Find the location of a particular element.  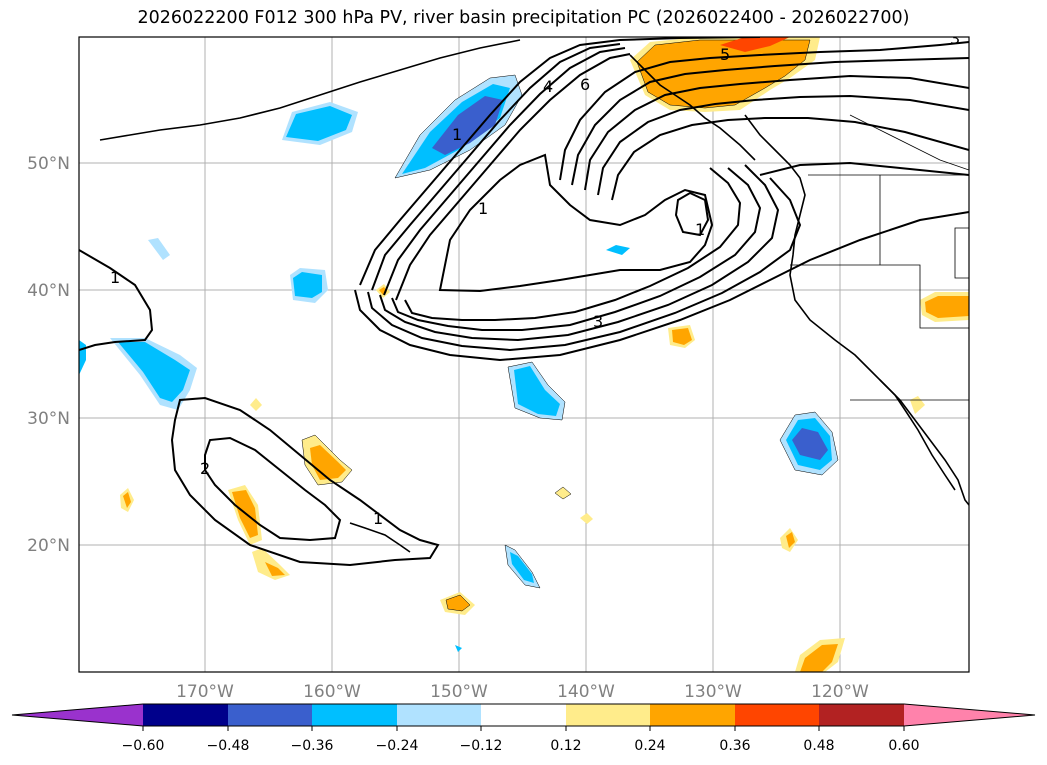

pv-contour-label: 2 is located at coordinates (205, 468).